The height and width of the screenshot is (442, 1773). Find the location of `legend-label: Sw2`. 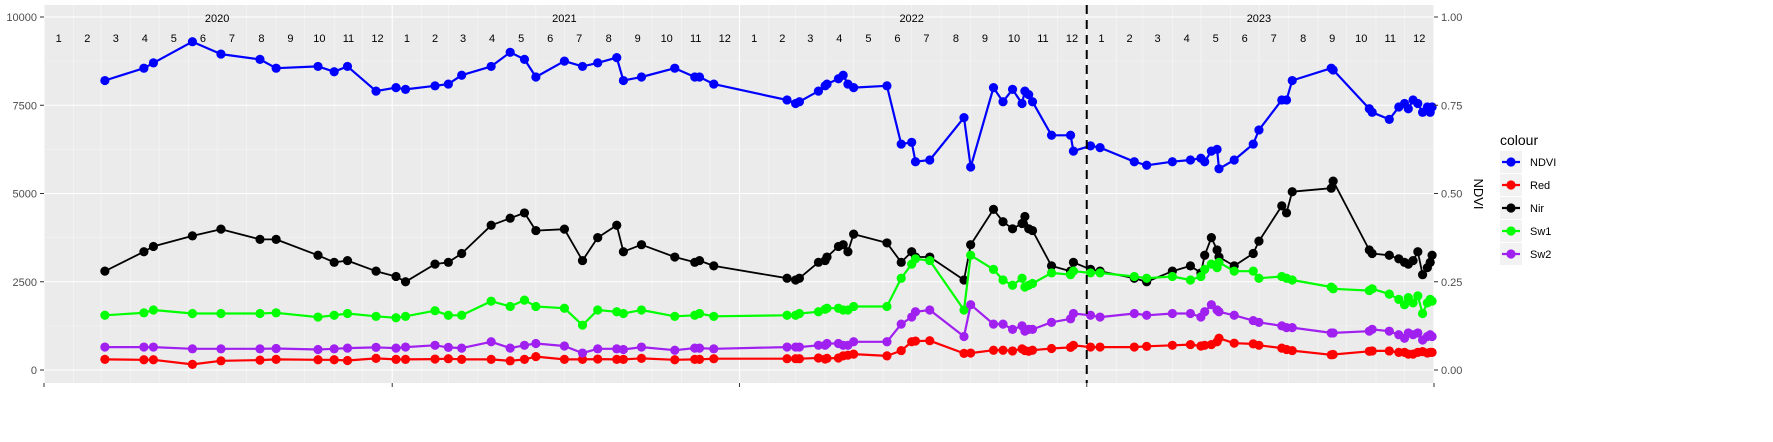

legend-label: Sw2 is located at coordinates (1540, 255).